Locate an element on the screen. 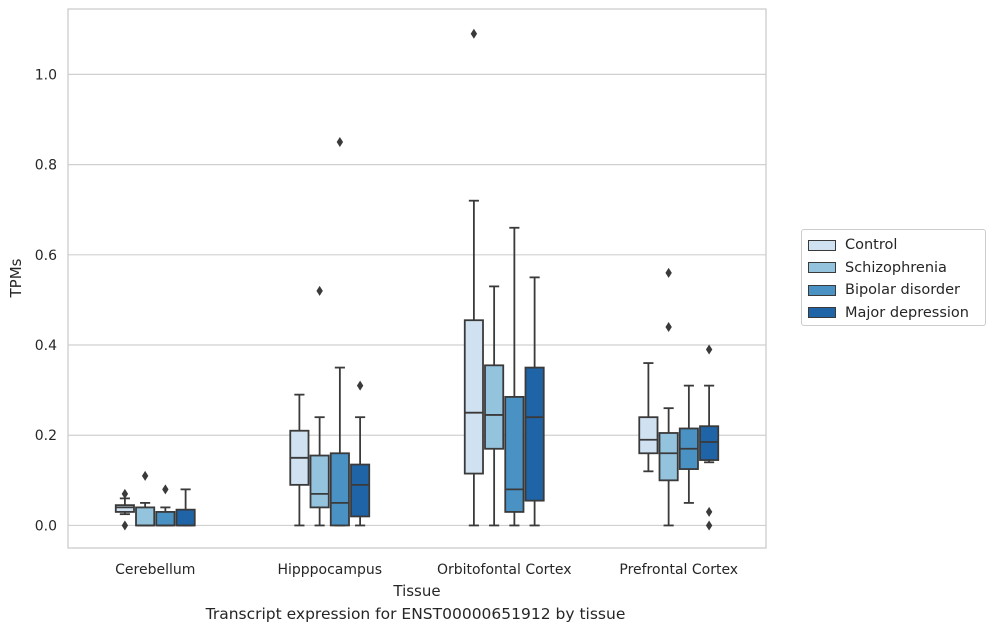 The width and height of the screenshot is (997, 634). y-tick-label: 0.4 is located at coordinates (46, 346).